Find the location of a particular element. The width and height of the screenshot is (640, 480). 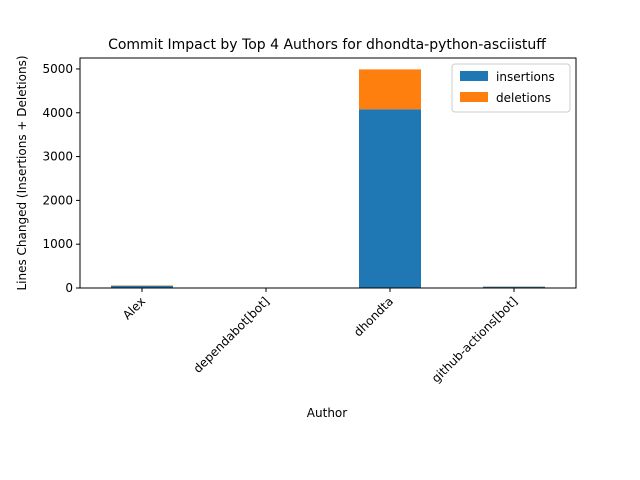

y-tick-label: 0 is located at coordinates (69, 288).